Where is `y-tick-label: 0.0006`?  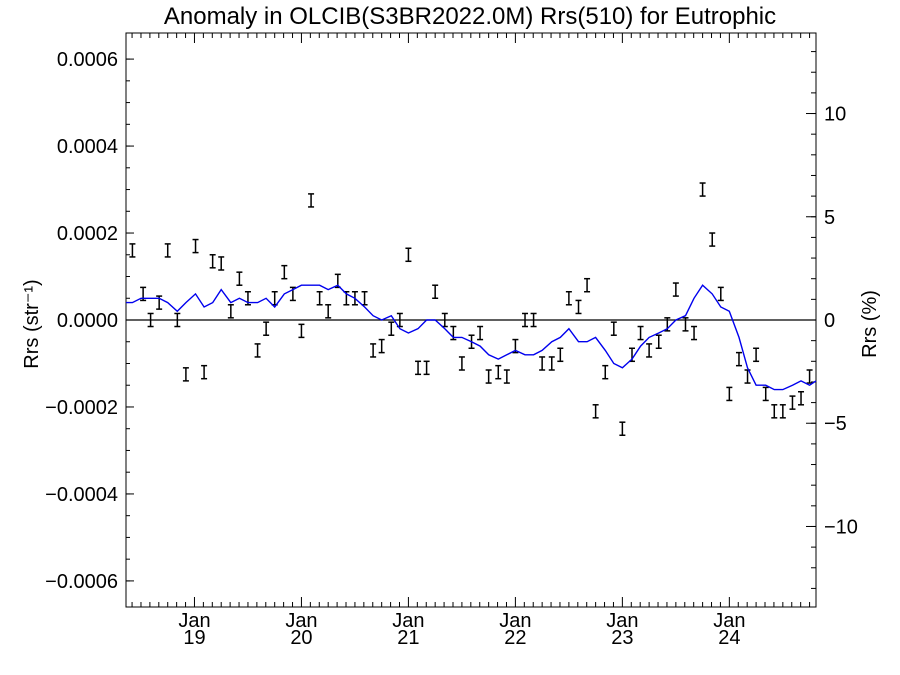 y-tick-label: 0.0006 is located at coordinates (87, 60).